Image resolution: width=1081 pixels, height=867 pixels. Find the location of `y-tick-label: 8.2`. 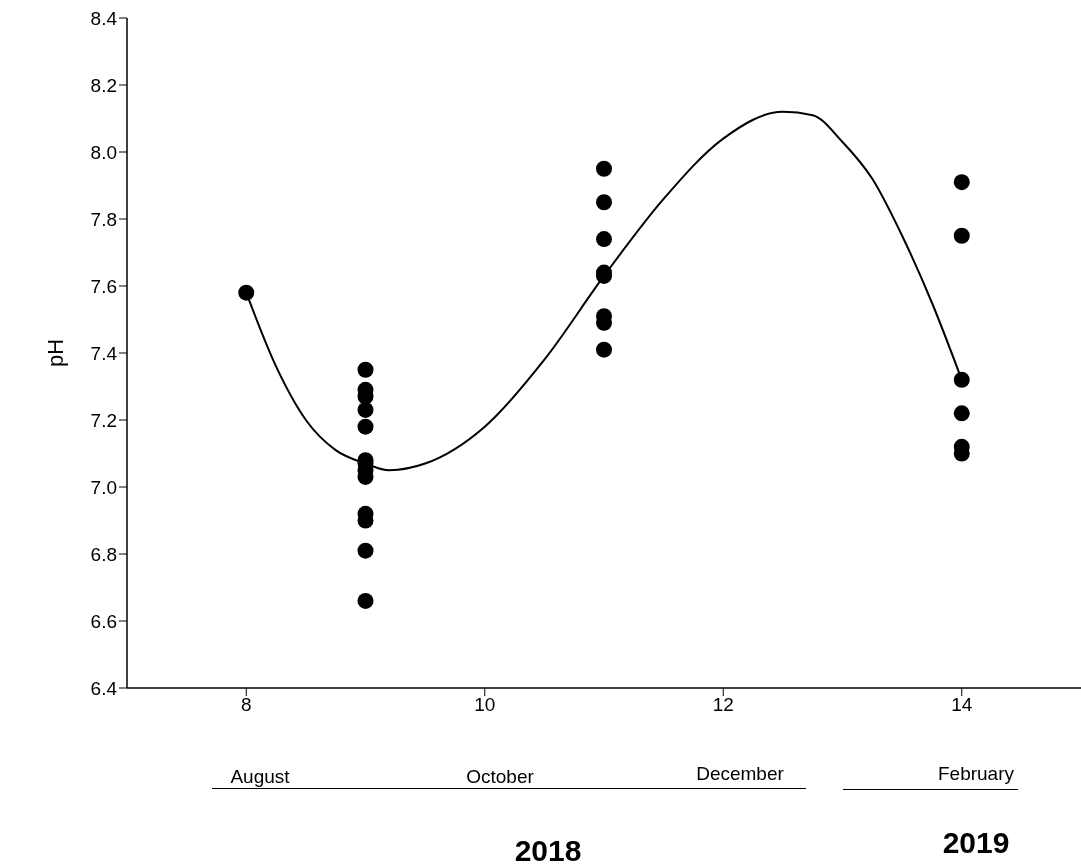

y-tick-label: 8.2 is located at coordinates (103, 85).